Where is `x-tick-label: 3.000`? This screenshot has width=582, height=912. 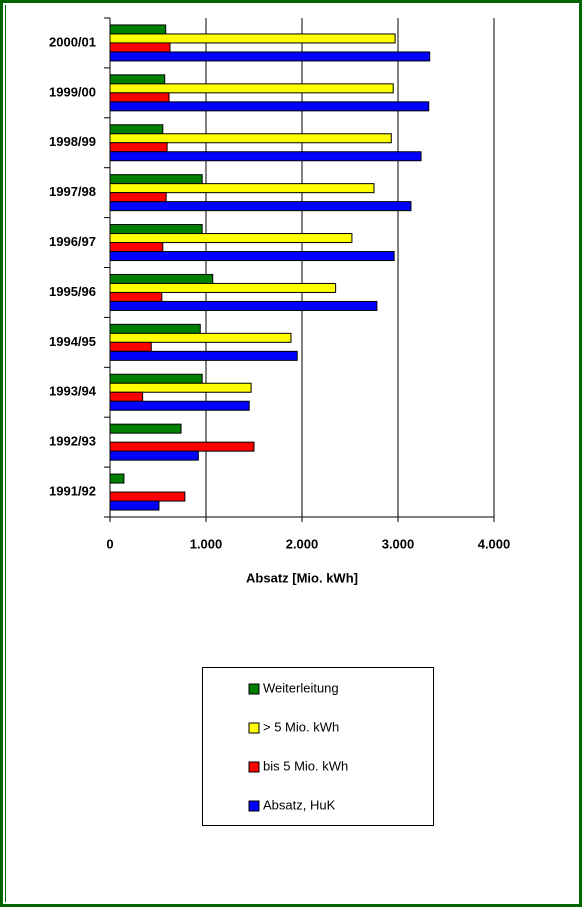 x-tick-label: 3.000 is located at coordinates (398, 543).